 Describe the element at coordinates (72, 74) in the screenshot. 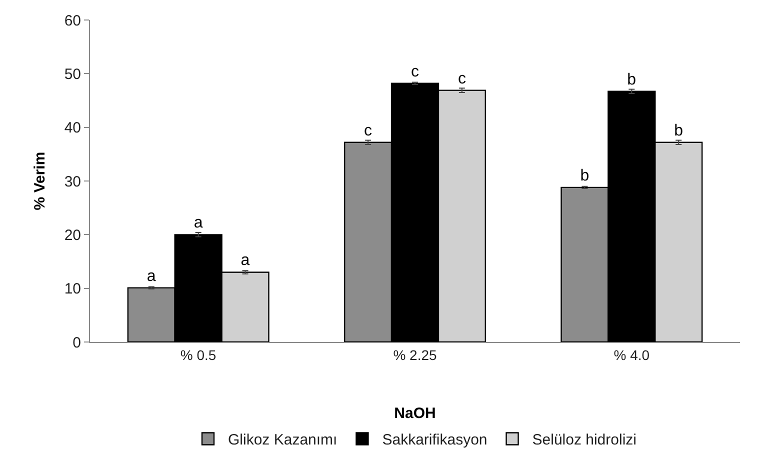

I see `y-tick-label: 50` at that location.